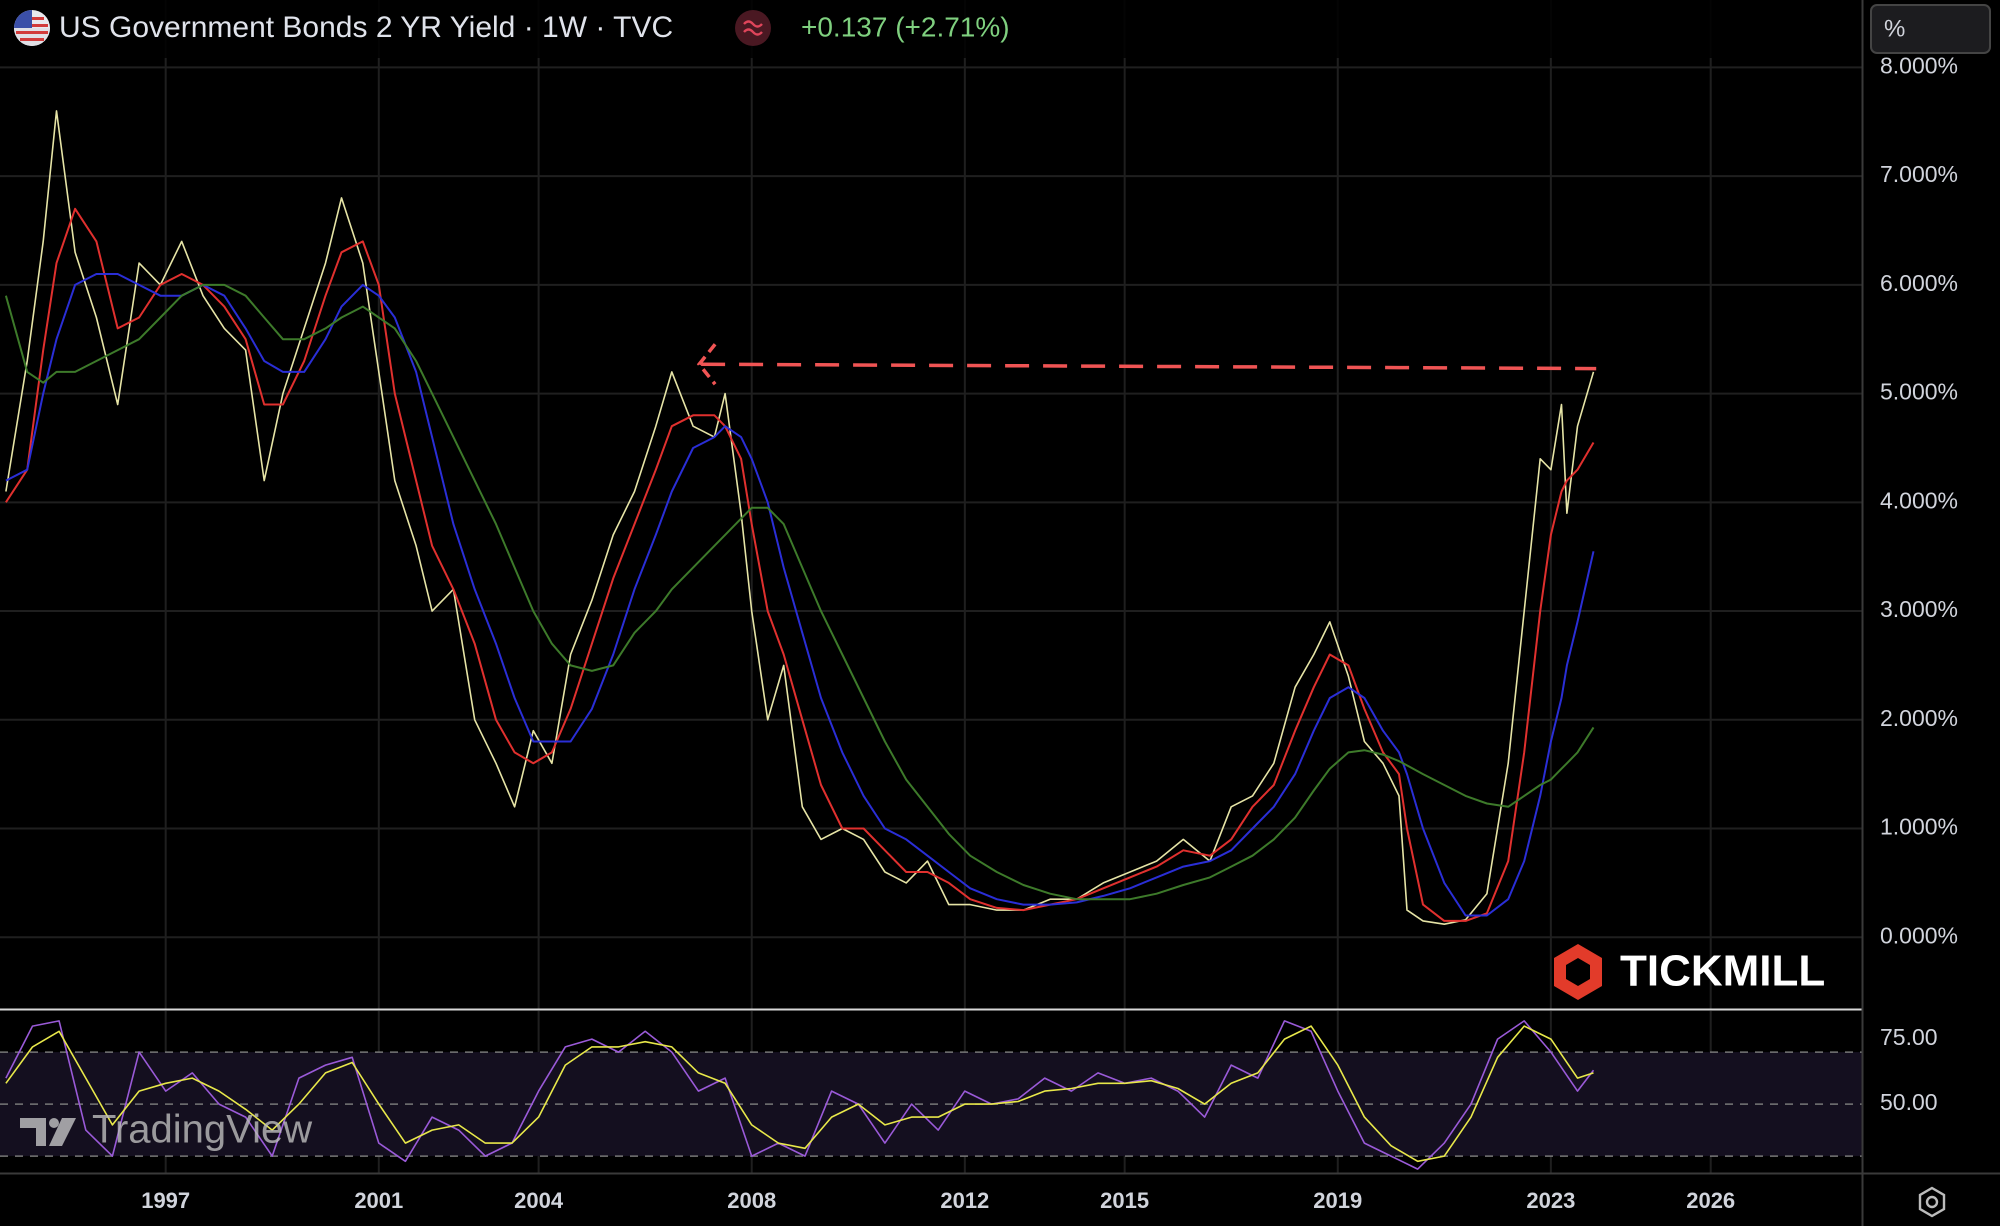 This screenshot has width=2000, height=1226. Describe the element at coordinates (1710, 1200) in the screenshot. I see `x-tick-label: 2026` at that location.